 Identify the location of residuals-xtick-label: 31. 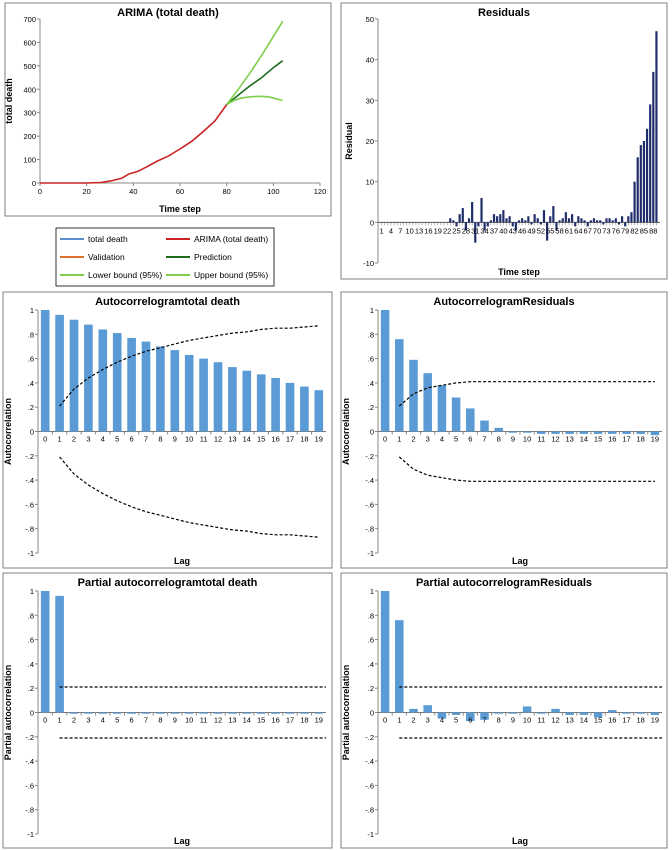
(475, 230).